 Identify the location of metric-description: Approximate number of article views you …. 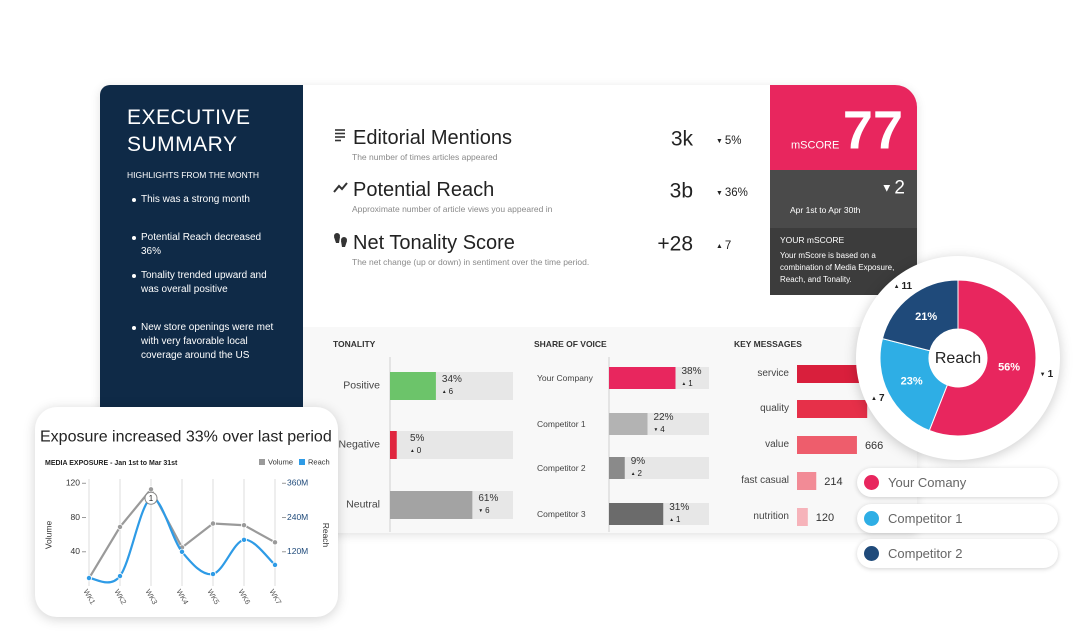
(452, 208).